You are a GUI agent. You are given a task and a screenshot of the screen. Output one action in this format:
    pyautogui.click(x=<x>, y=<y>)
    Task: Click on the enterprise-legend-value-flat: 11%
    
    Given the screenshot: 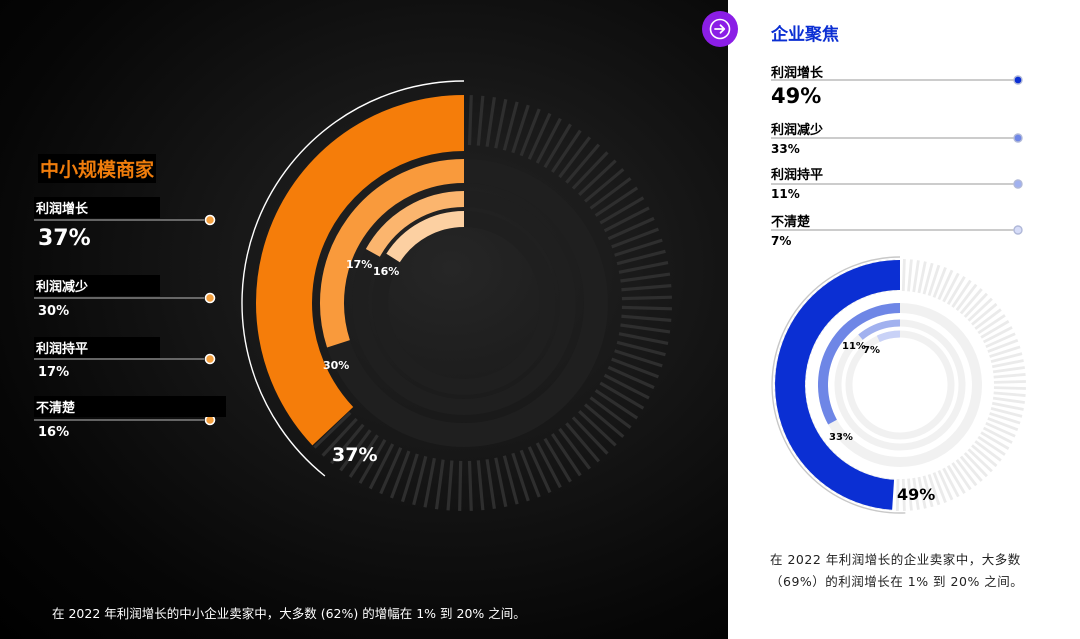 What is the action you would take?
    pyautogui.click(x=785, y=194)
    